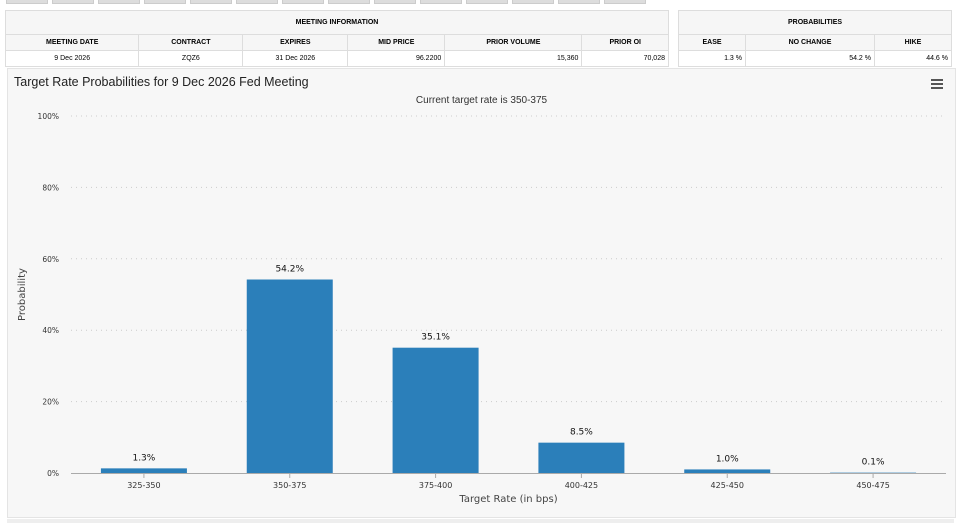 This screenshot has height=524, width=963. Describe the element at coordinates (50, 402) in the screenshot. I see `y-tick-label: 20%` at that location.